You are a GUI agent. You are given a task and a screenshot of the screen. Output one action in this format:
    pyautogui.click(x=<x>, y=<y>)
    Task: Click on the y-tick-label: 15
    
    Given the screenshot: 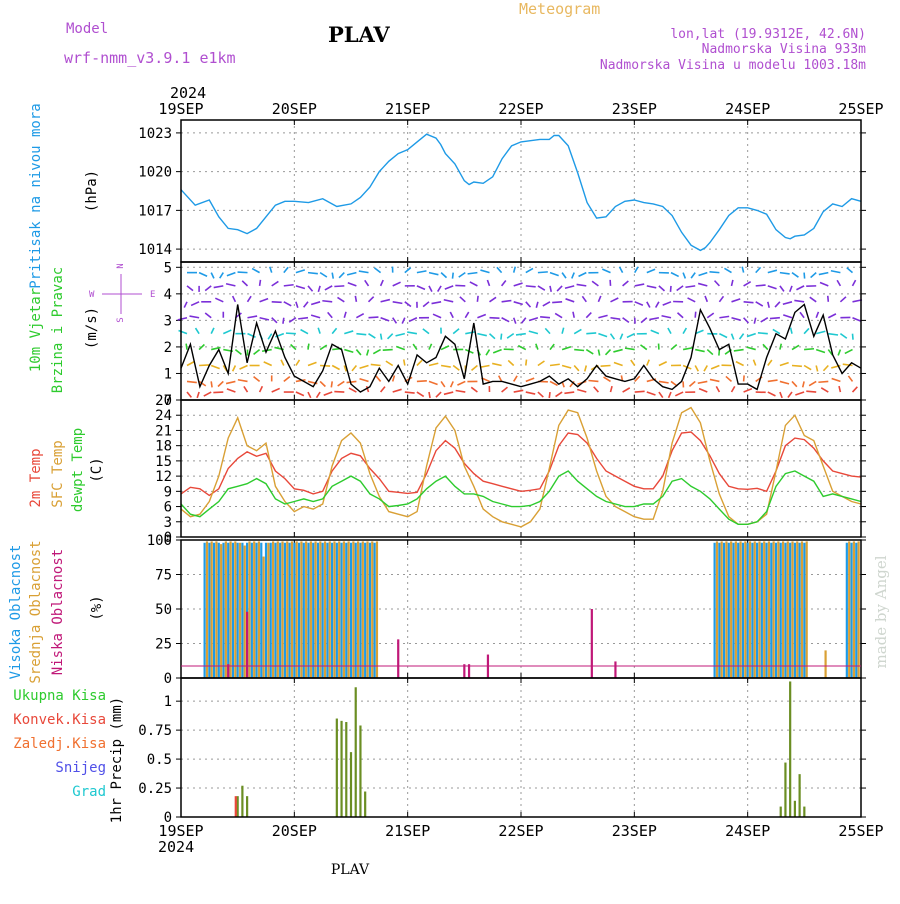 What is the action you would take?
    pyautogui.click(x=163, y=462)
    